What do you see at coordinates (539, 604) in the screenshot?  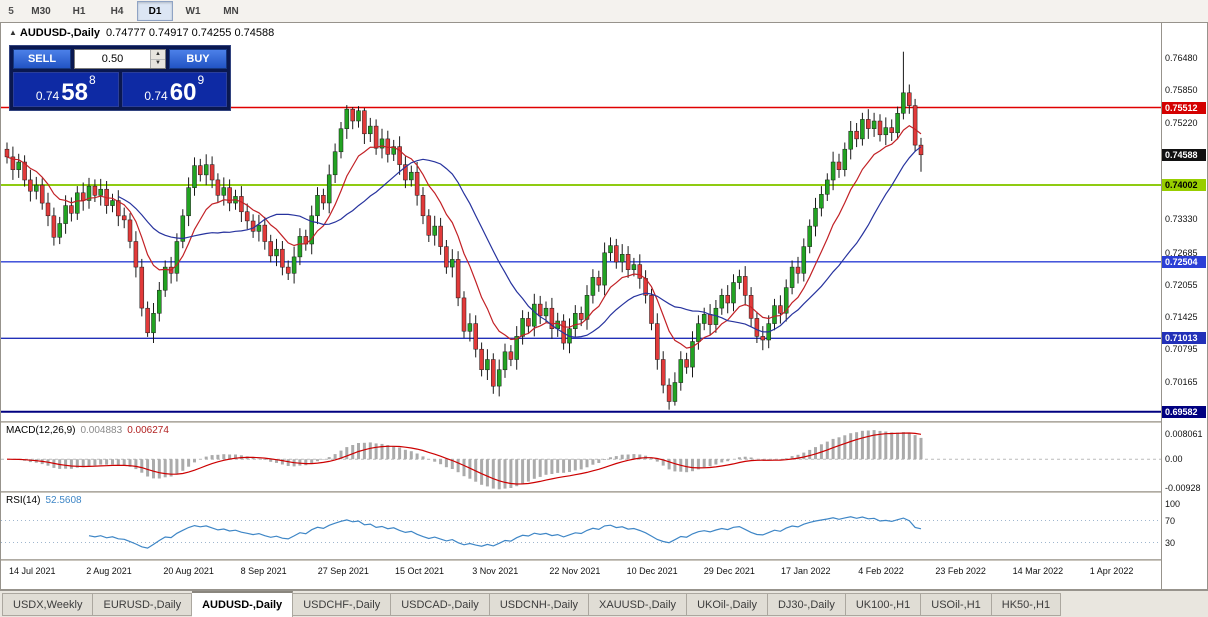 I see `tab-usdcnh-daily: USDCNH-,Daily` at bounding box center [539, 604].